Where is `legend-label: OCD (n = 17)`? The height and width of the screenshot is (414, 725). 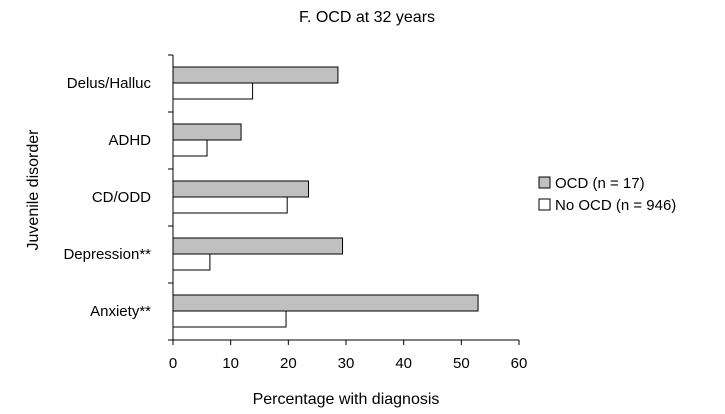
legend-label: OCD (n = 17) is located at coordinates (600, 183).